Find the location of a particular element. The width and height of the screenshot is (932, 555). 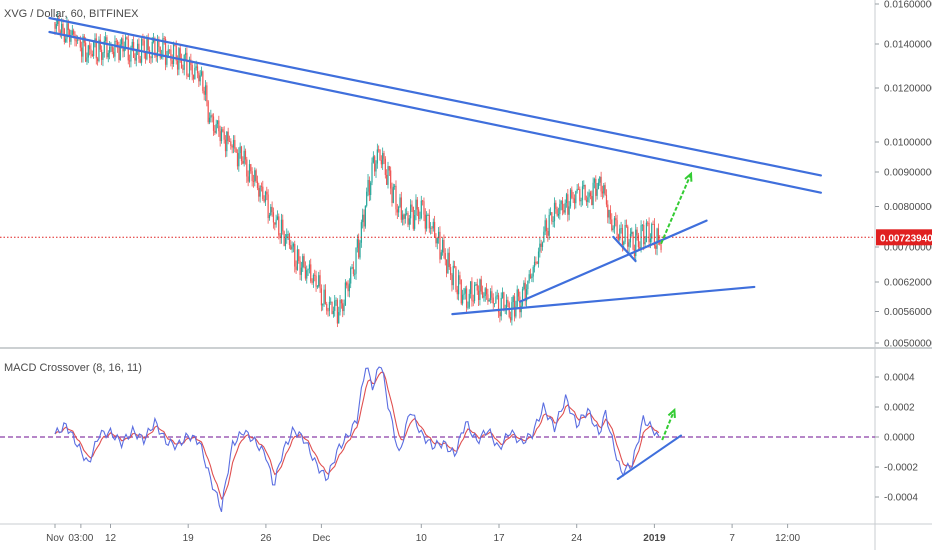

macd-up-arrow is located at coordinates (668, 424).